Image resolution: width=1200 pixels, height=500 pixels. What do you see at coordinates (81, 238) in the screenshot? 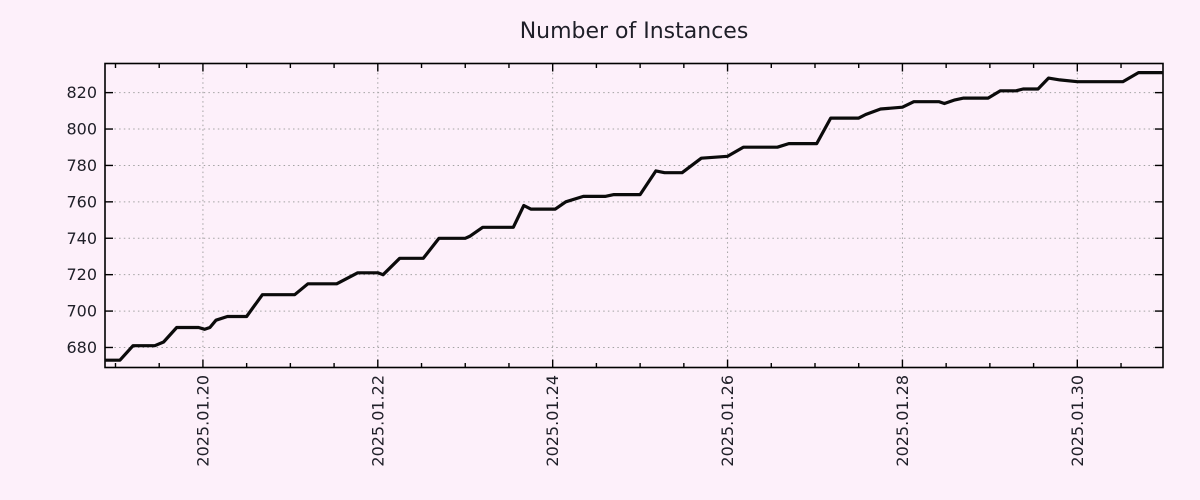
I see `y-tick-label: 740` at bounding box center [81, 238].